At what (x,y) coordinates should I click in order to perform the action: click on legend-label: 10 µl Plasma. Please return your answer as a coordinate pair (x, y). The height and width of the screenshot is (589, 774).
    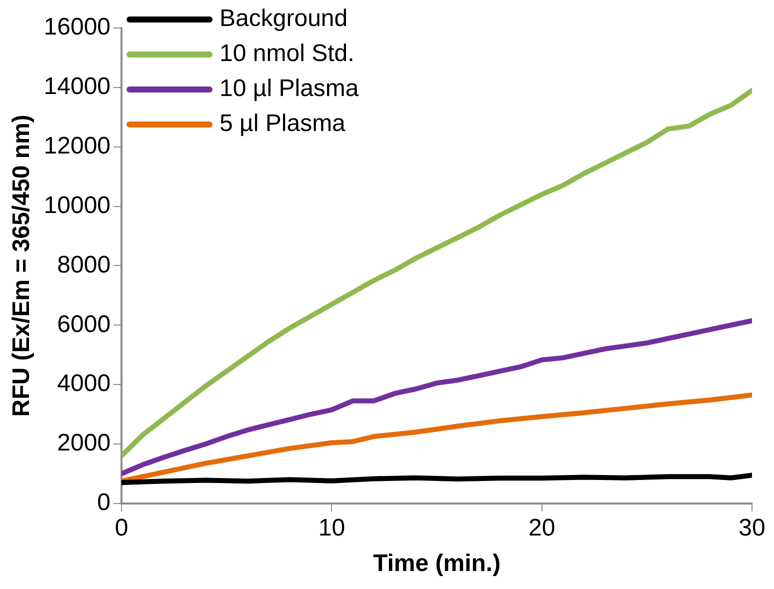
    Looking at the image, I should click on (290, 88).